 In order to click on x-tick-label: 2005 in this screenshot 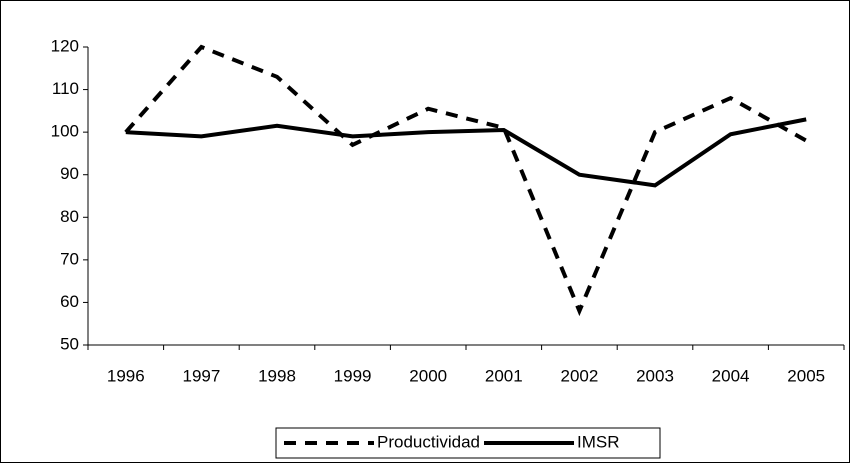, I will do `click(806, 375)`.